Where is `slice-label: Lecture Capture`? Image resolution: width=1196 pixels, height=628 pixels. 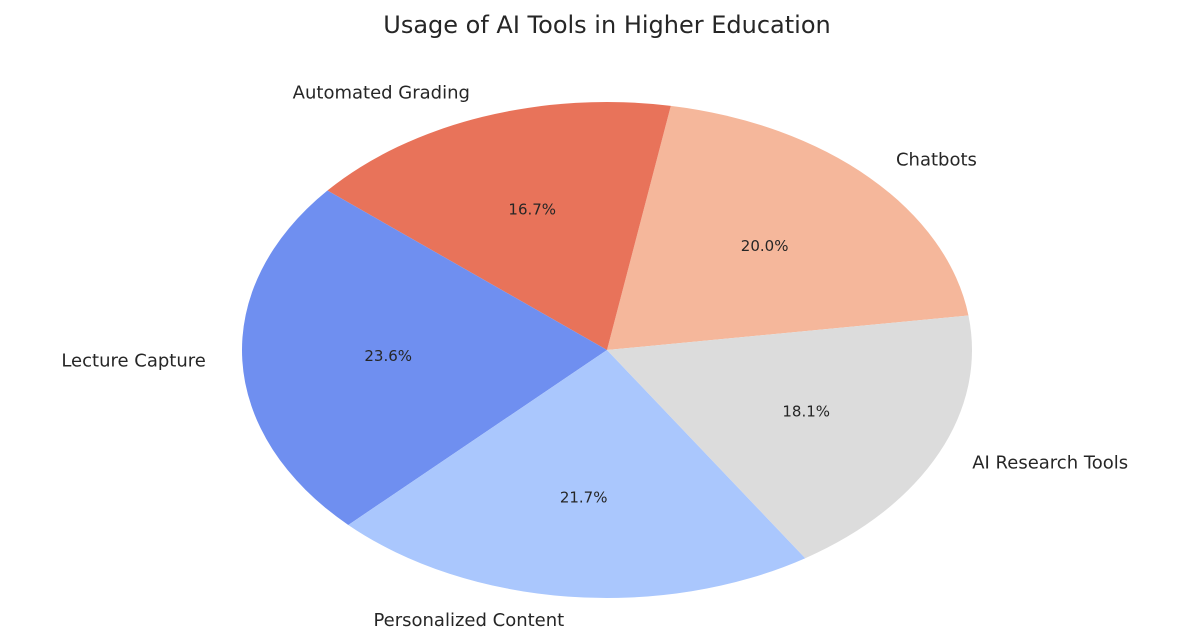
slice-label: Lecture Capture is located at coordinates (133, 361).